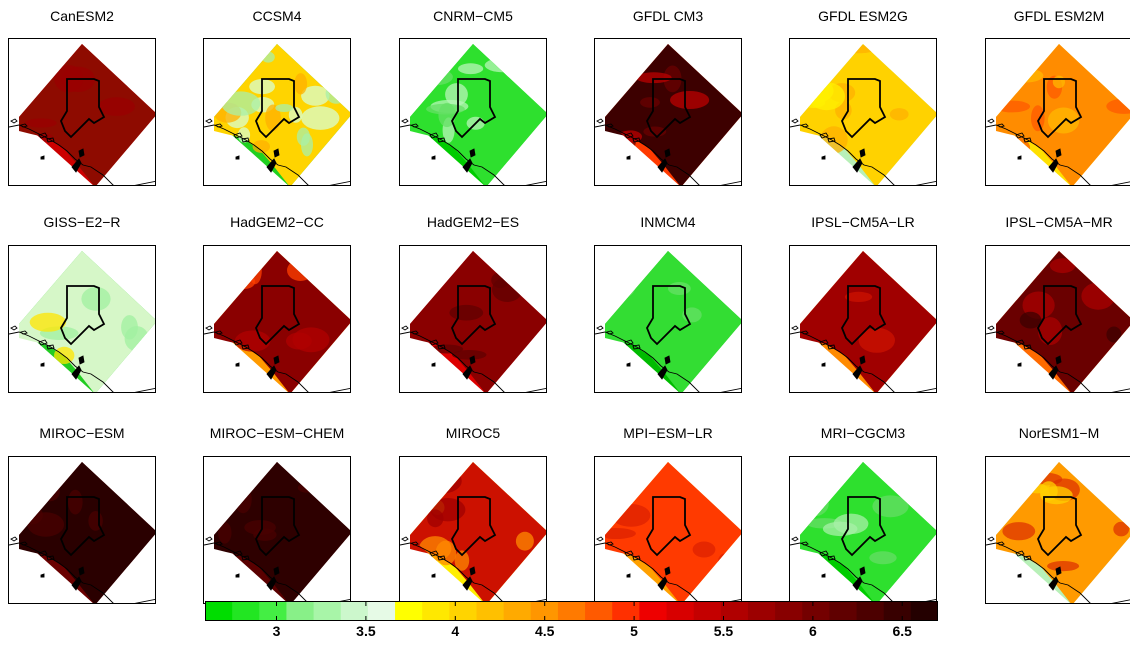 This screenshot has width=1130, height=649. What do you see at coordinates (82, 222) in the screenshot?
I see `panel-title: GISS−E2−R` at bounding box center [82, 222].